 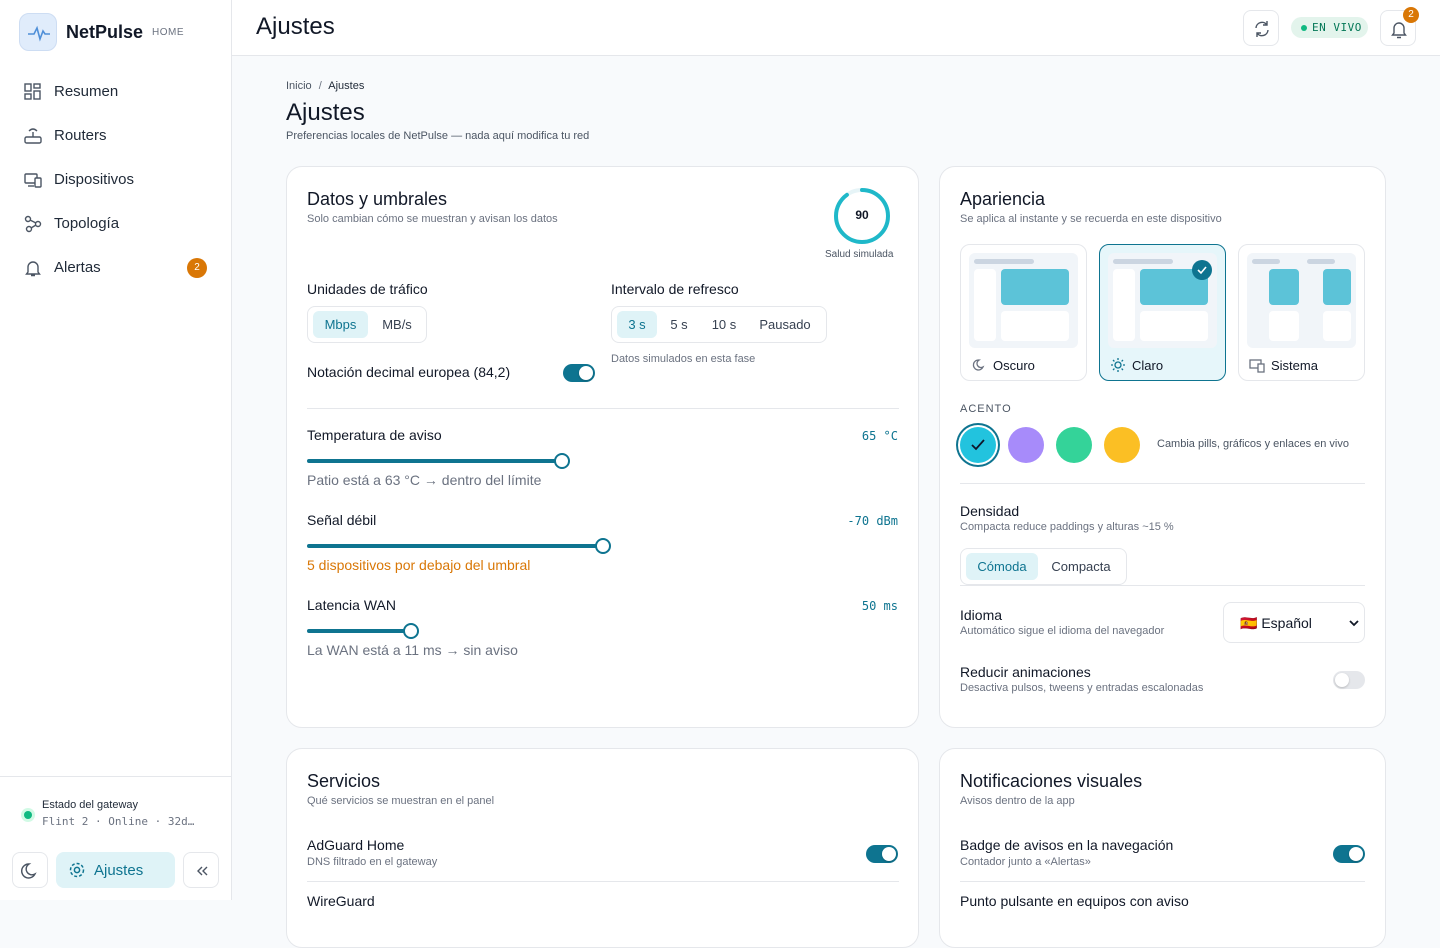 What do you see at coordinates (90, 805) in the screenshot?
I see `gateway-title: Estado del gateway` at bounding box center [90, 805].